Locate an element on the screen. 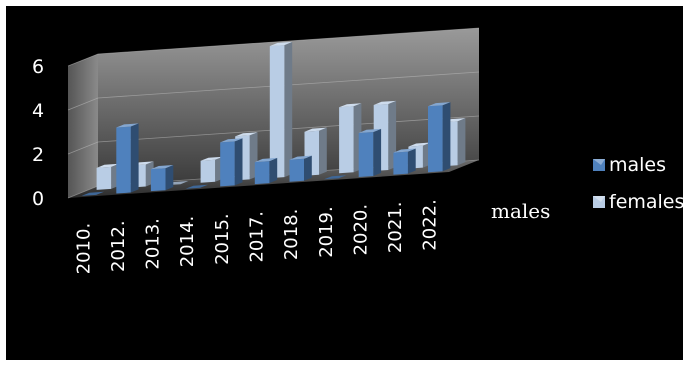 This screenshot has width=689, height=366. x-tick-label: 2020. is located at coordinates (360, 230).